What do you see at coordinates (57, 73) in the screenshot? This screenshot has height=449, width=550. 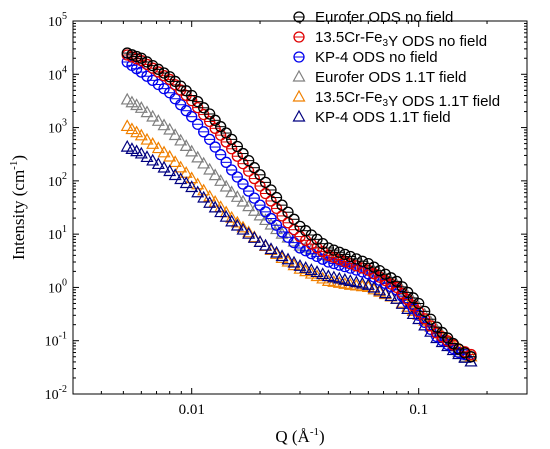 I see `y-tick-label: 10⁴` at bounding box center [57, 73].